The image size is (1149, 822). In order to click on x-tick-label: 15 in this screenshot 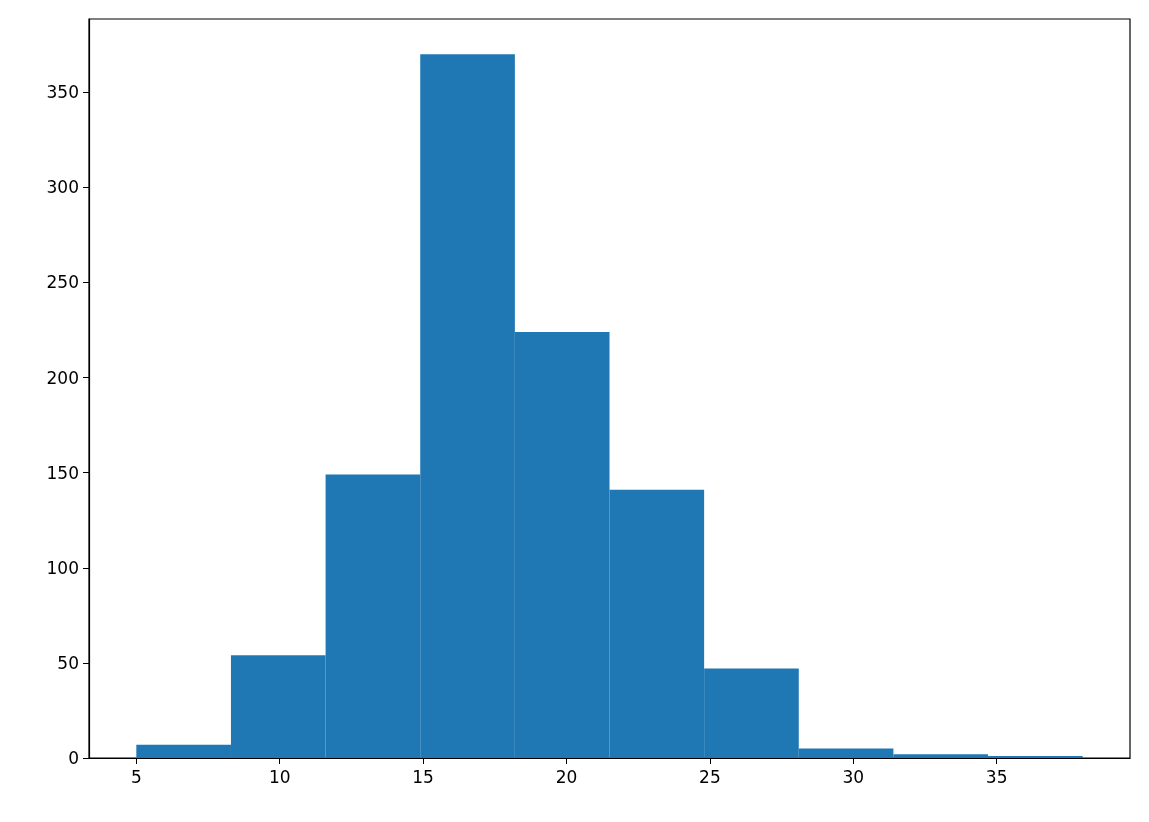, I will do `click(423, 776)`.